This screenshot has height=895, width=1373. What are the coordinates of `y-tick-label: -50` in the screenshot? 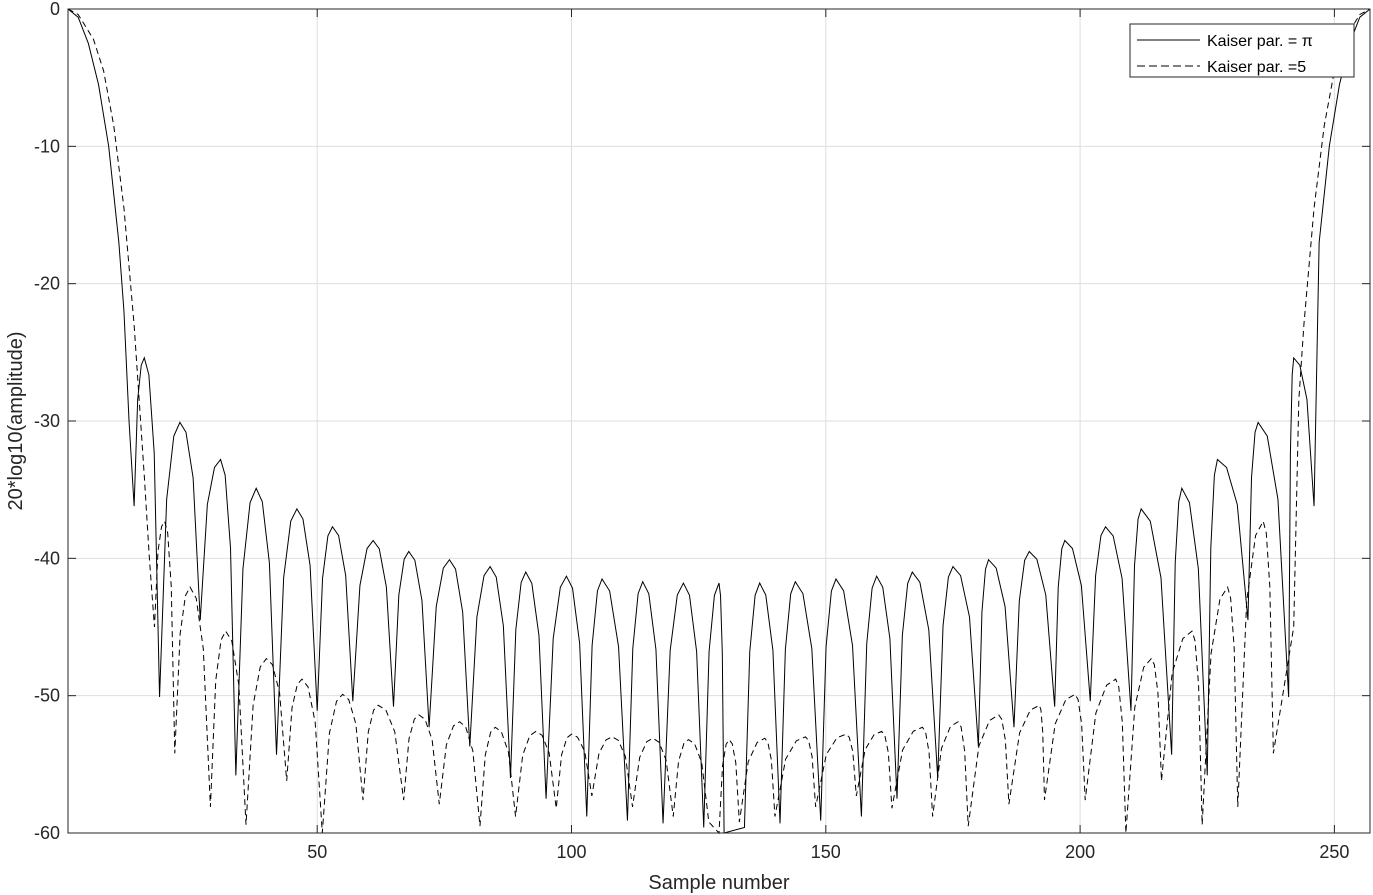 It's located at (47, 696).